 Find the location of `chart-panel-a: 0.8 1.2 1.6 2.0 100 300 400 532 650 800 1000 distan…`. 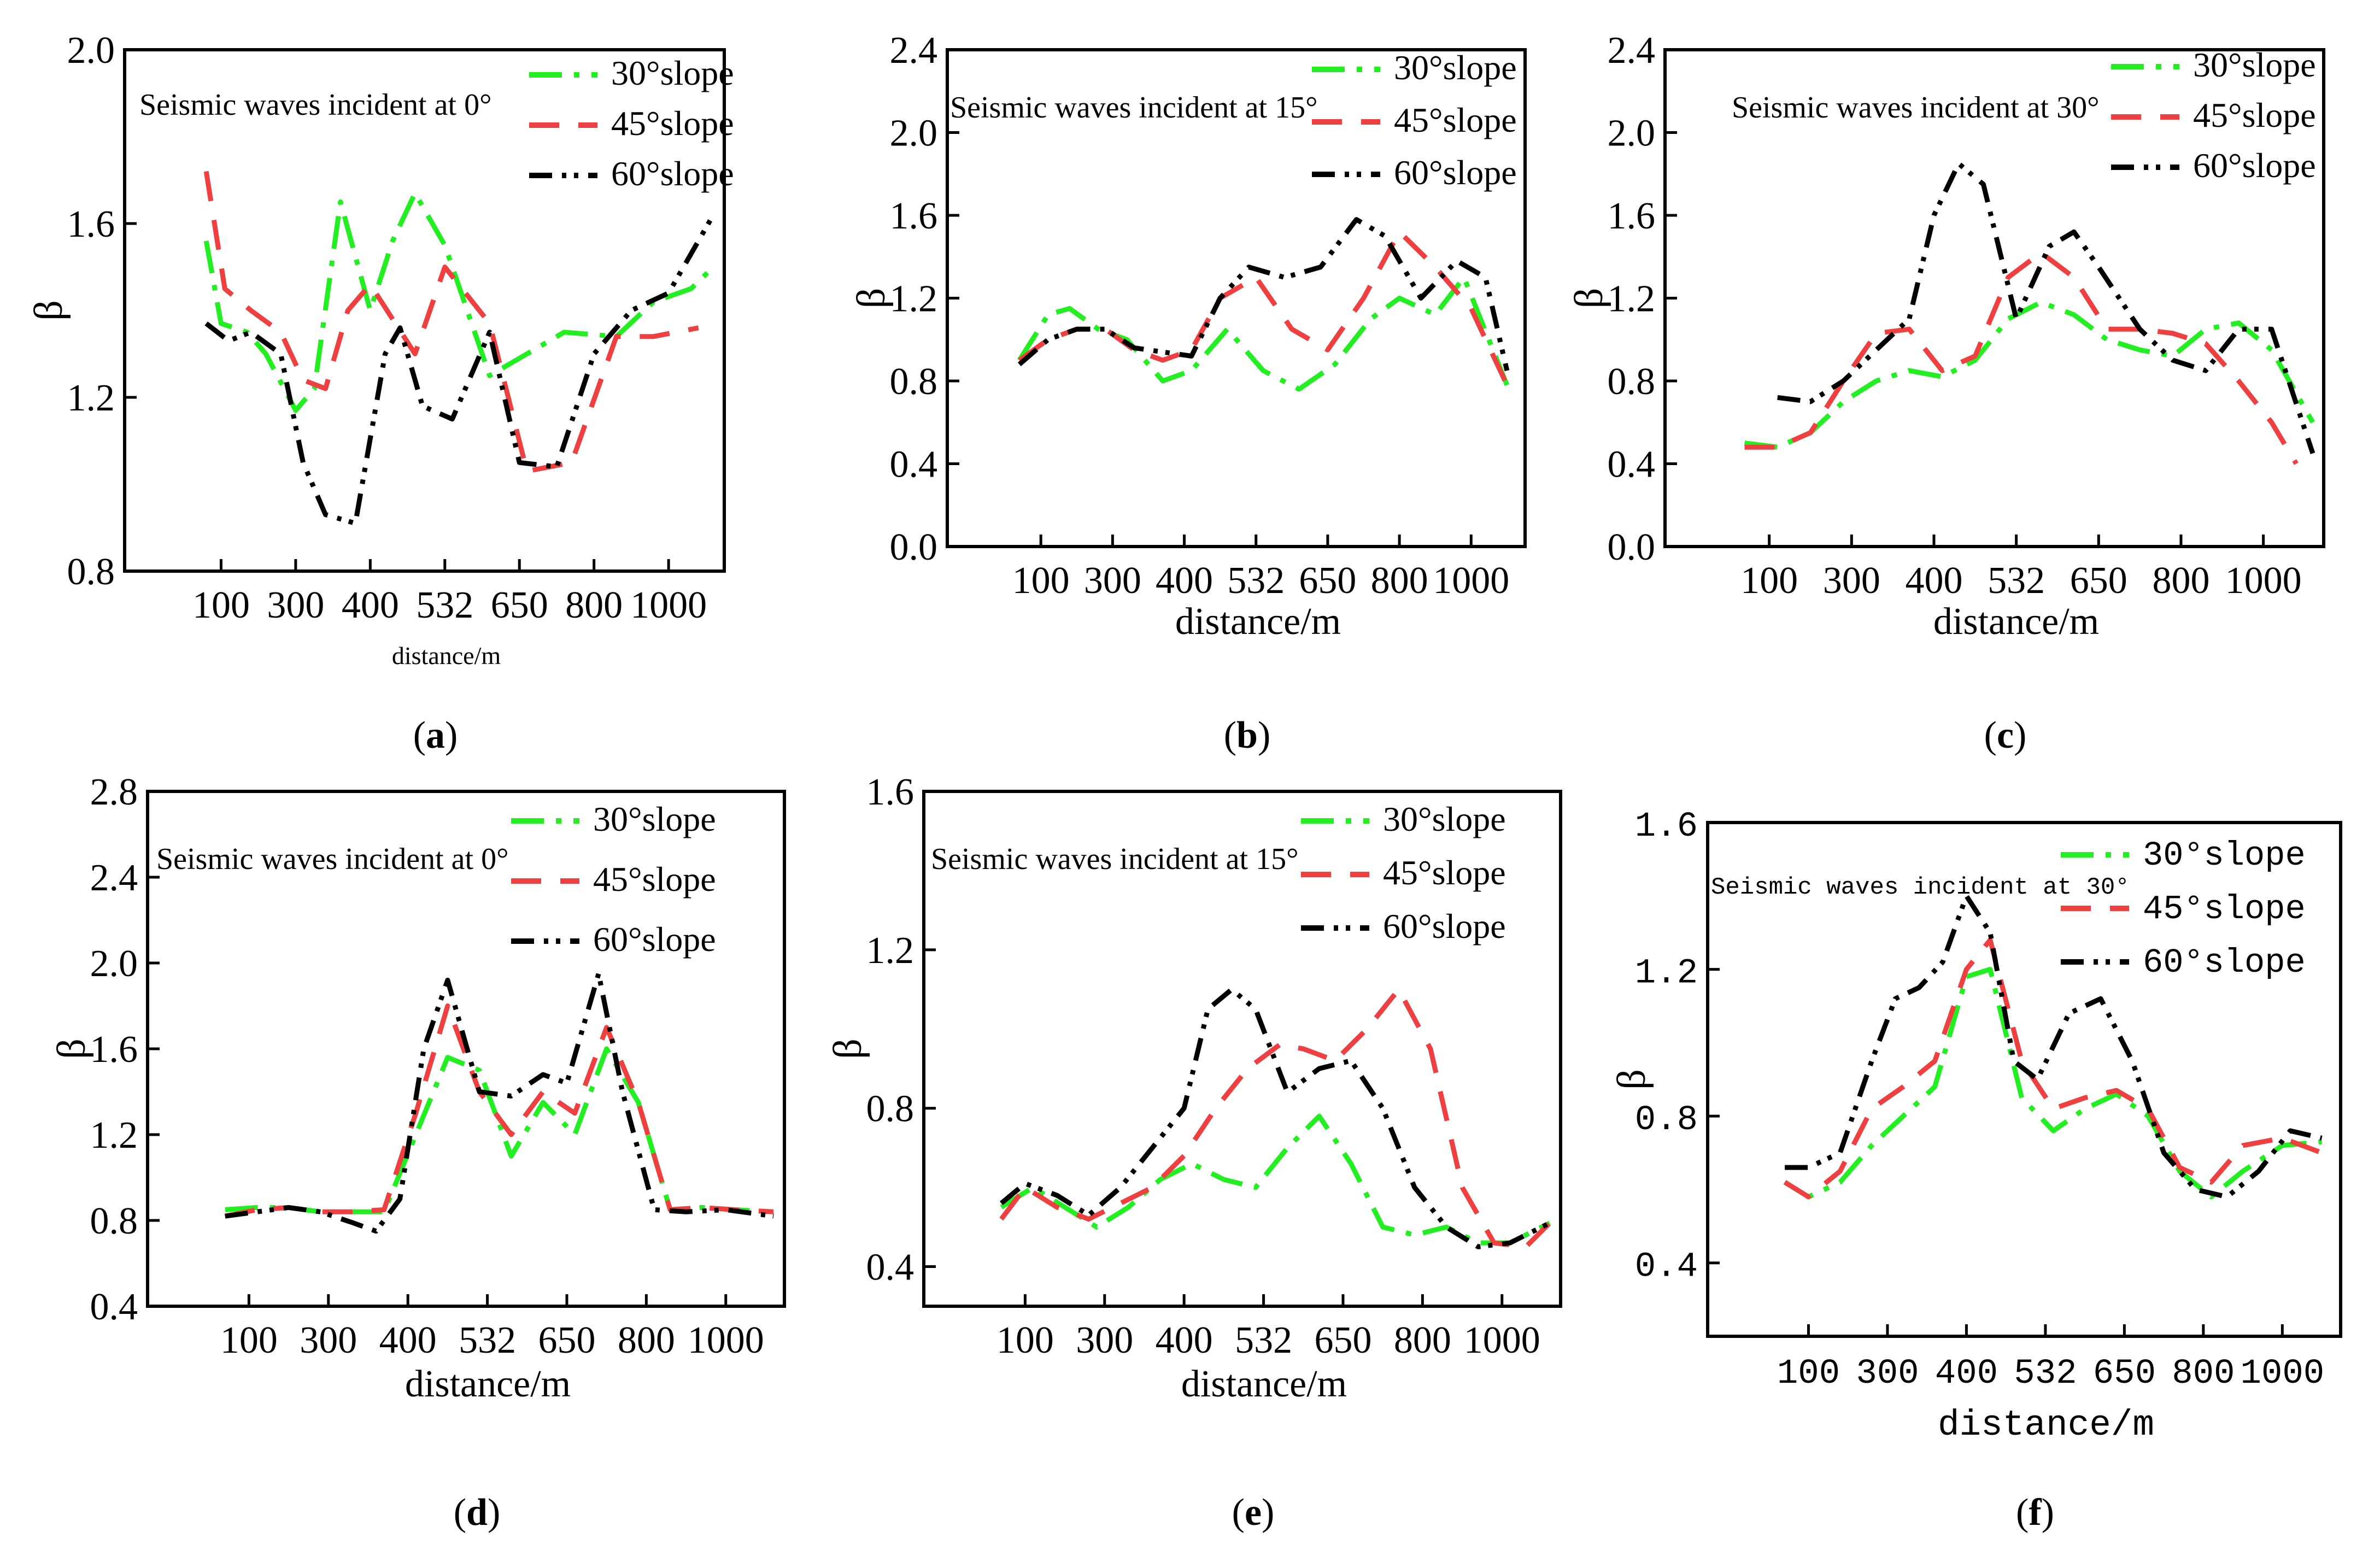

chart-panel-a: 0.8 1.2 1.6 2.0 100 300 400 532 650 800 1000 distan… is located at coordinates (380, 393).